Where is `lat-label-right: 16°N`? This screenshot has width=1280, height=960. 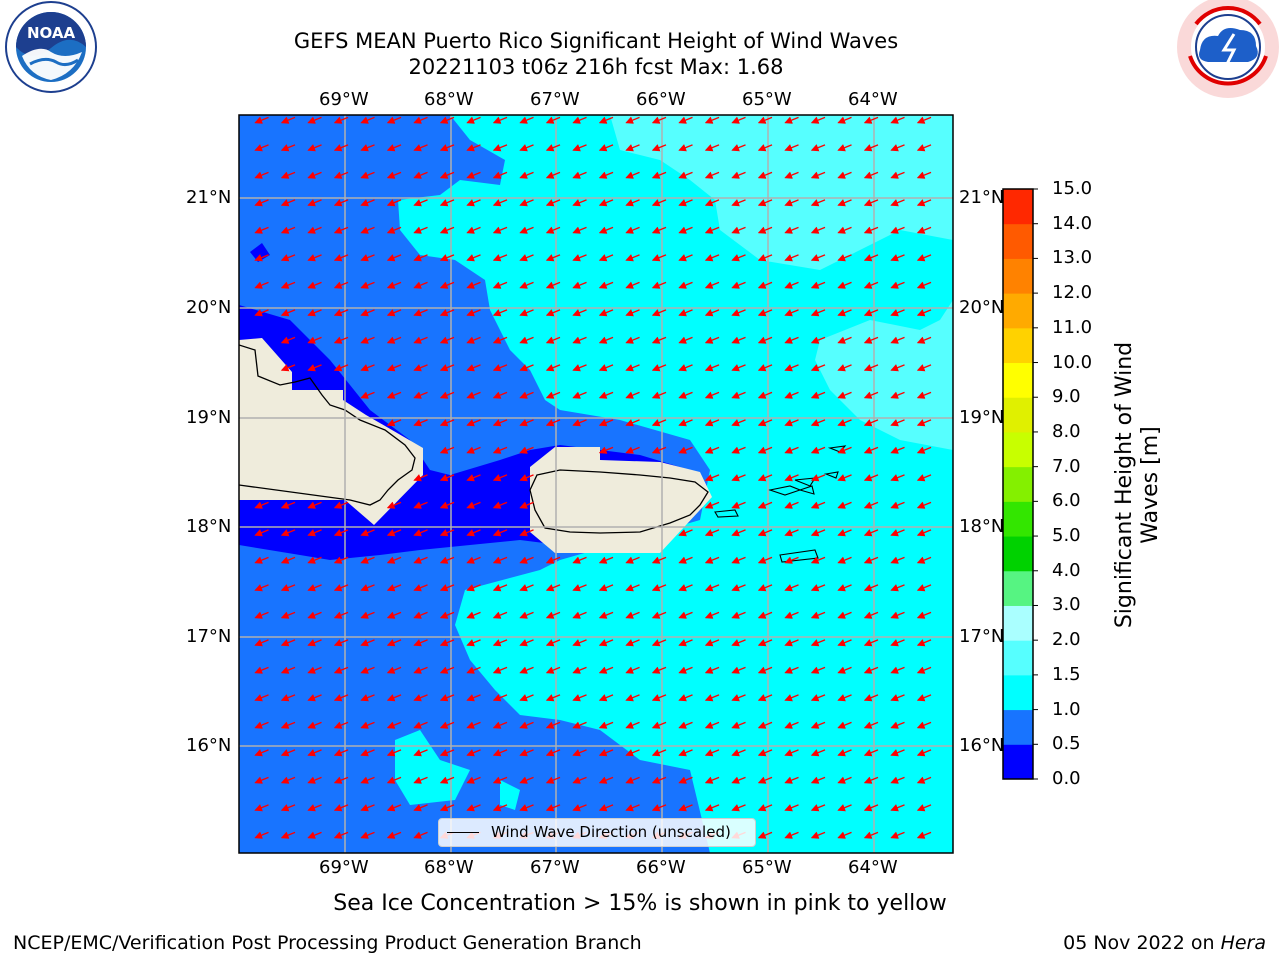 lat-label-right: 16°N is located at coordinates (982, 745).